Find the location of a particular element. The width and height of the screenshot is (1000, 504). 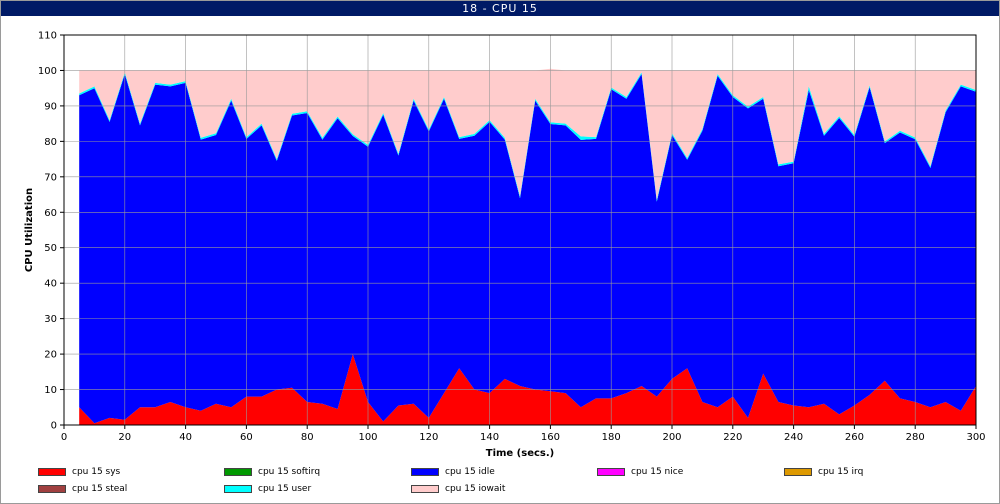

legend-label: cpu 15 idle is located at coordinates (470, 472).